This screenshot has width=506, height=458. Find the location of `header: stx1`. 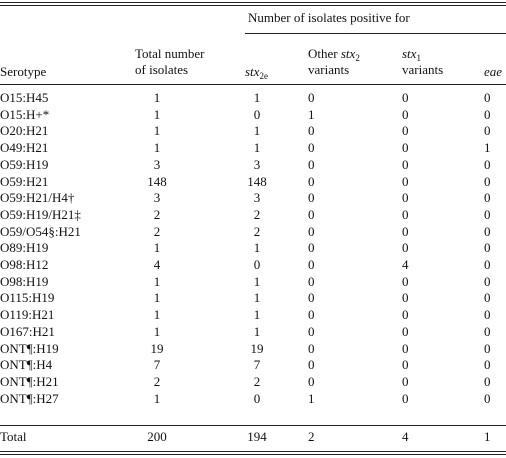

header: stx1 is located at coordinates (411, 54).